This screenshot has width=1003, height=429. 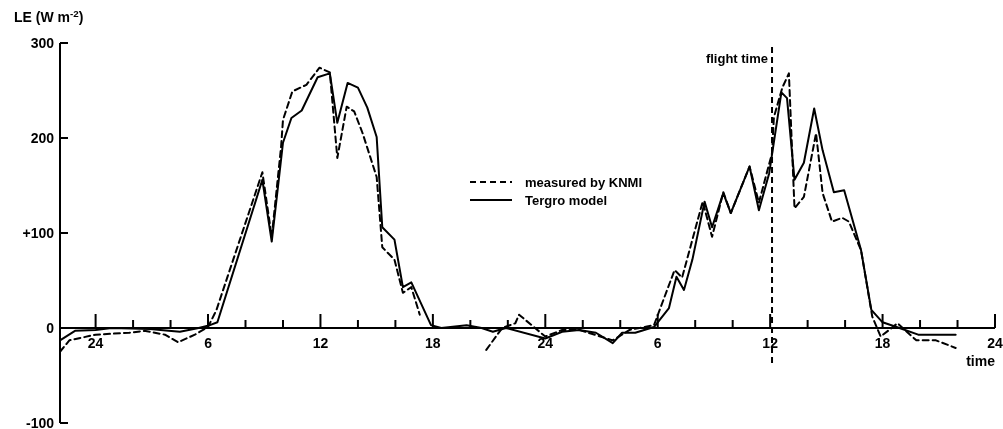 What do you see at coordinates (42, 137) in the screenshot?
I see `y-tick-label: 200` at bounding box center [42, 137].